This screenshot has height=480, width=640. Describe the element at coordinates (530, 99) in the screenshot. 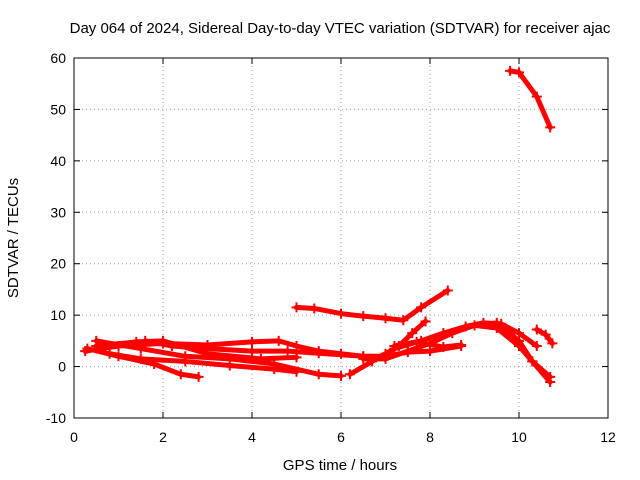

I see `series-s14` at that location.